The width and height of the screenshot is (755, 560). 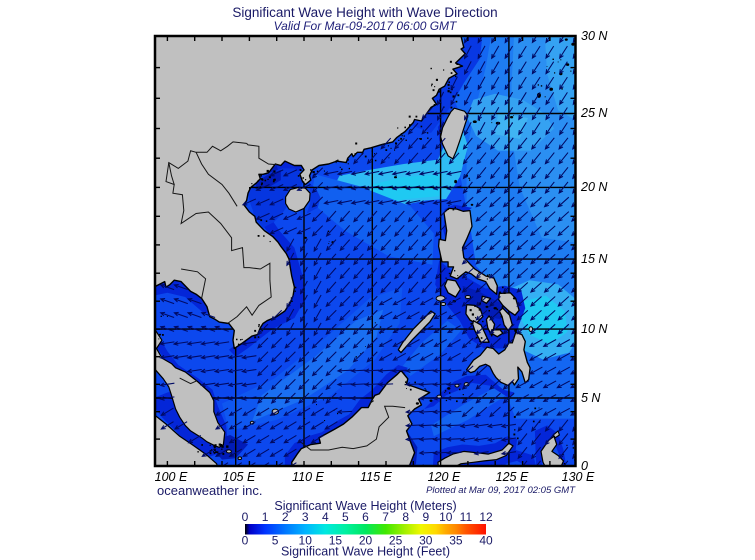 What do you see at coordinates (285, 517) in the screenshot?
I see `svg-text: 2` at bounding box center [285, 517].